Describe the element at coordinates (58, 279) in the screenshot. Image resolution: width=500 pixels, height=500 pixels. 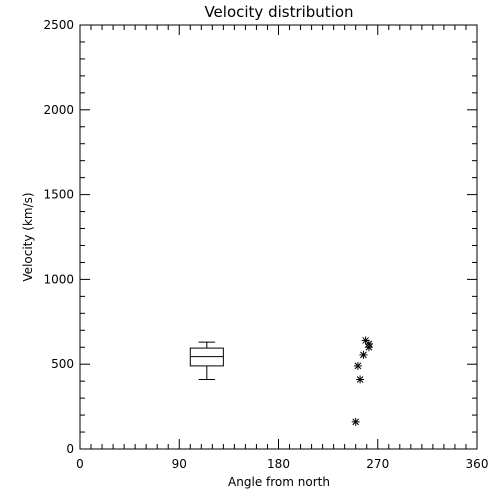
I see `y-tick-label: 1000` at that location.